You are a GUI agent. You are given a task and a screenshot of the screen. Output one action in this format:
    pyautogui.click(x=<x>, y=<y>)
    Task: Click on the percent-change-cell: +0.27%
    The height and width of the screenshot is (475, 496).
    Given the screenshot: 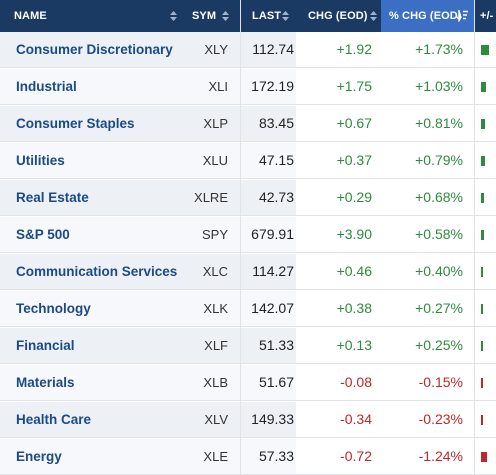 What is the action you would take?
    pyautogui.click(x=439, y=308)
    